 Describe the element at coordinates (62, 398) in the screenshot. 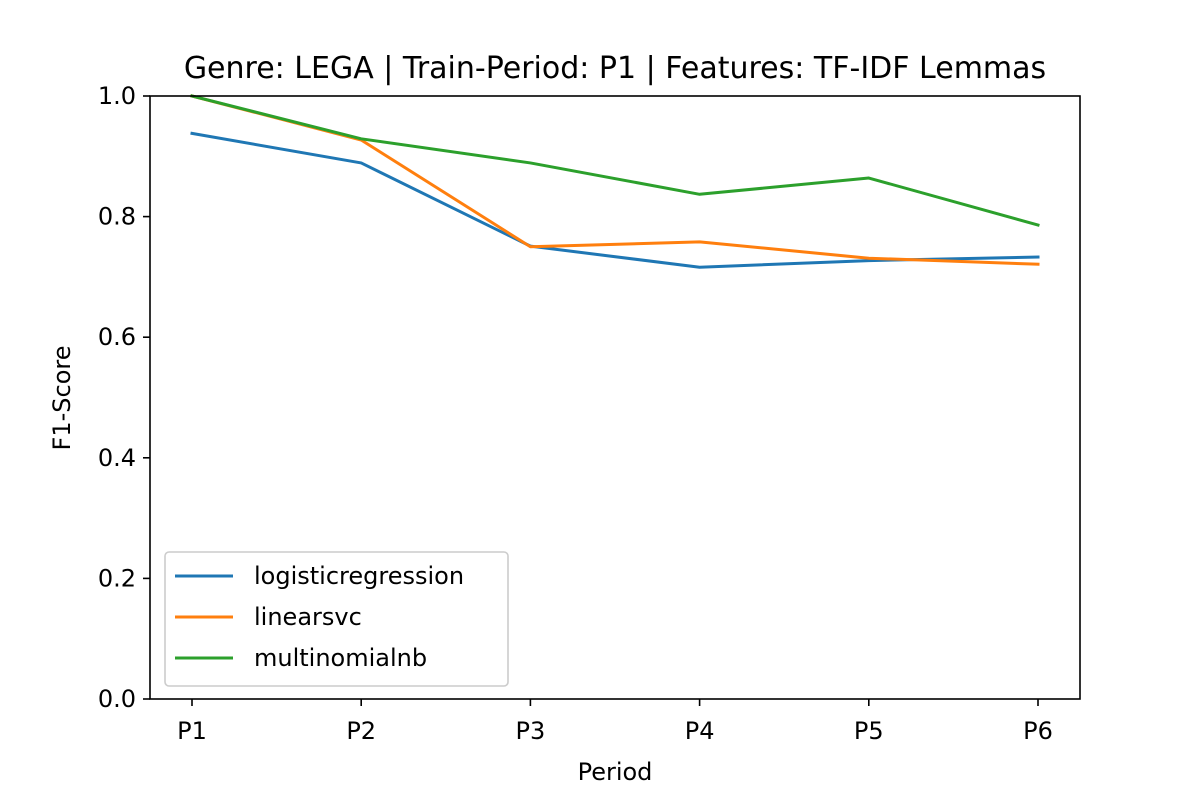

I see `y-axis-label: F1-Score` at that location.